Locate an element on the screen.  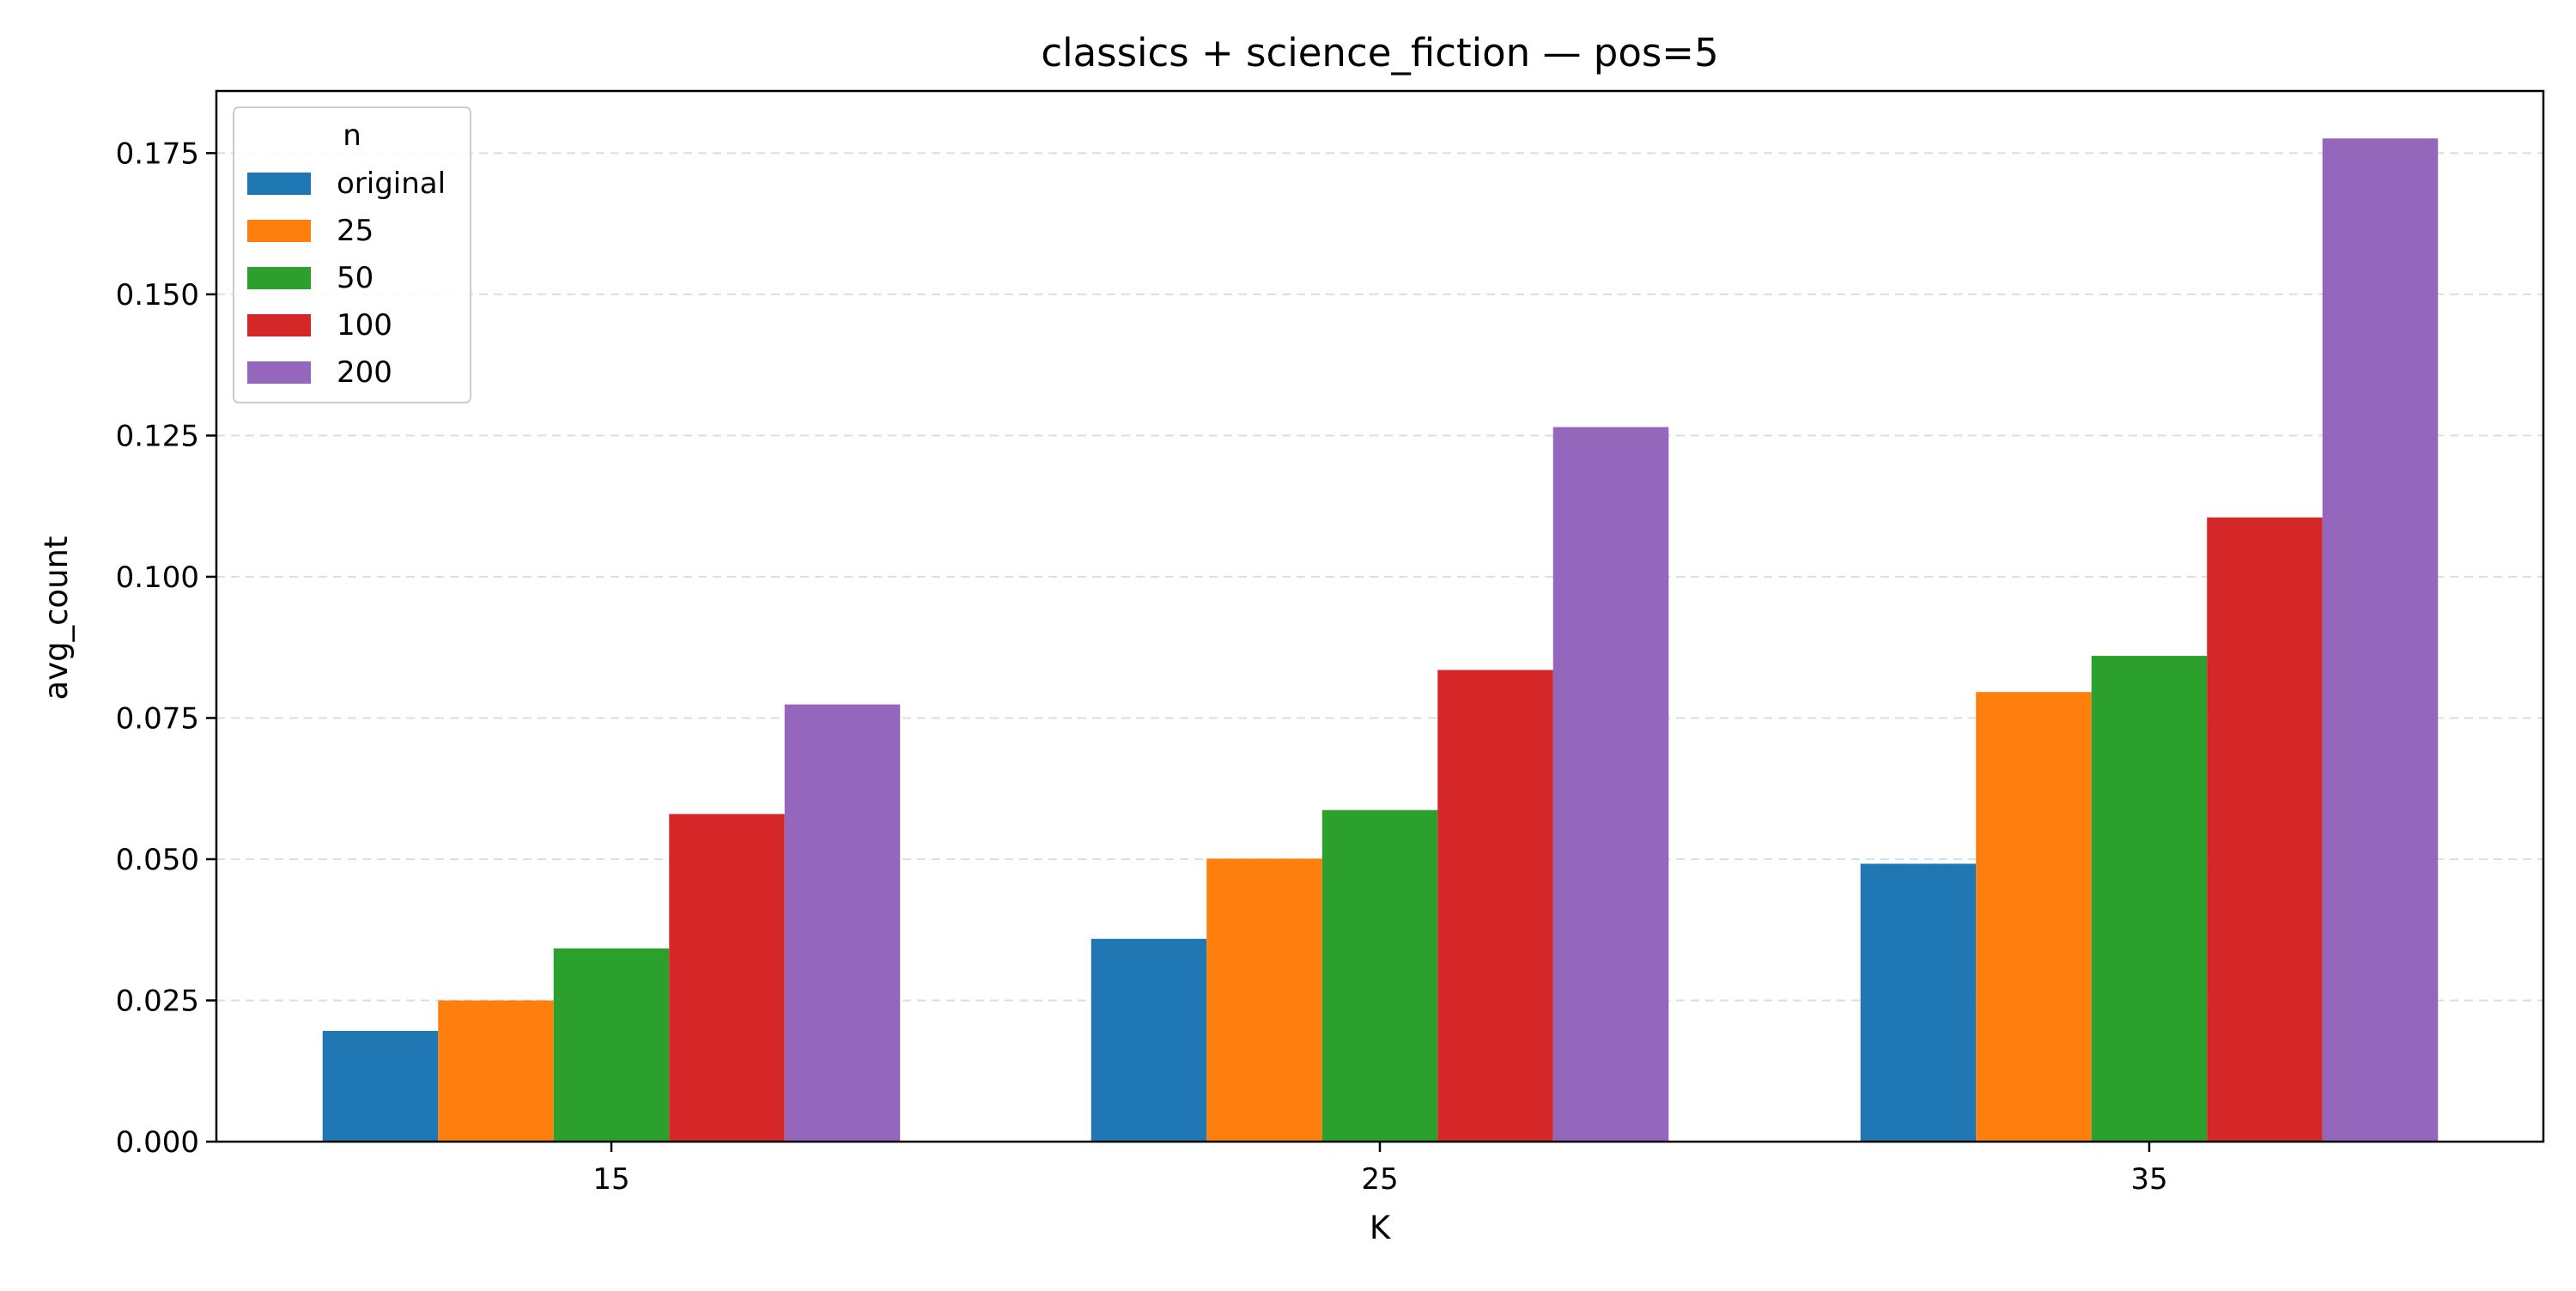
y-tick-label: 0.125 is located at coordinates (158, 436).